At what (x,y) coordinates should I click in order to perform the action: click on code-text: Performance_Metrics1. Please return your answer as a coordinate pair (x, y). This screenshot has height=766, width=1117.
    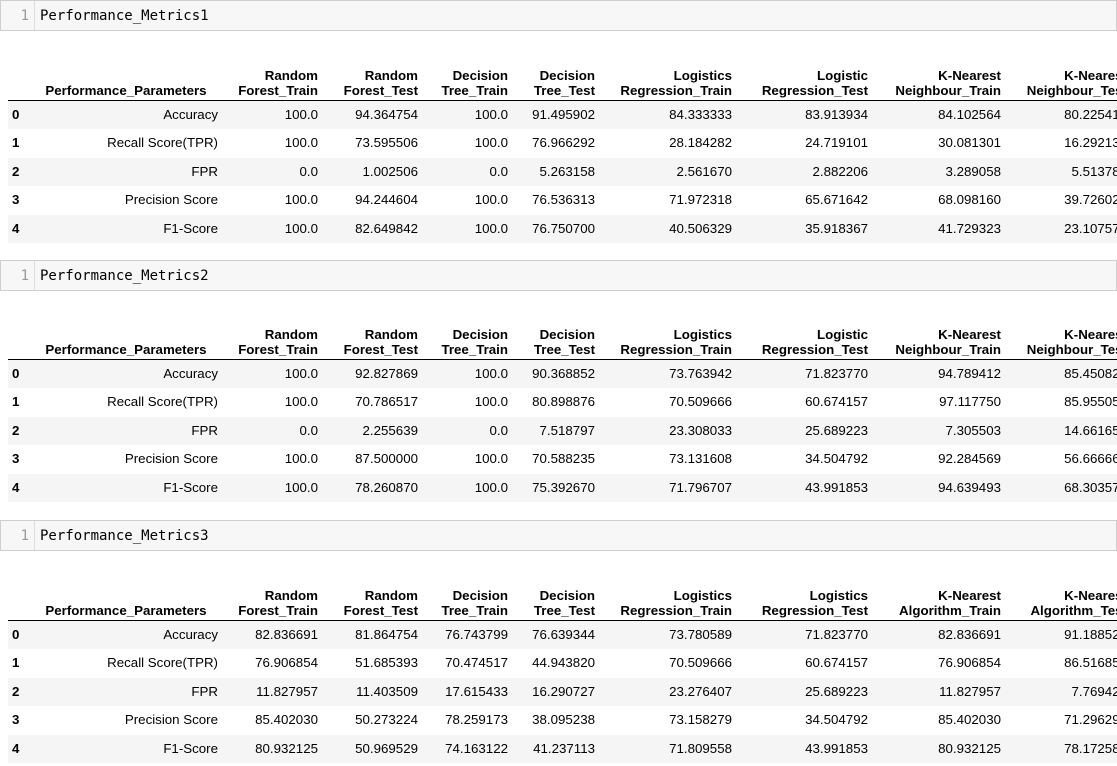
    Looking at the image, I should click on (124, 15).